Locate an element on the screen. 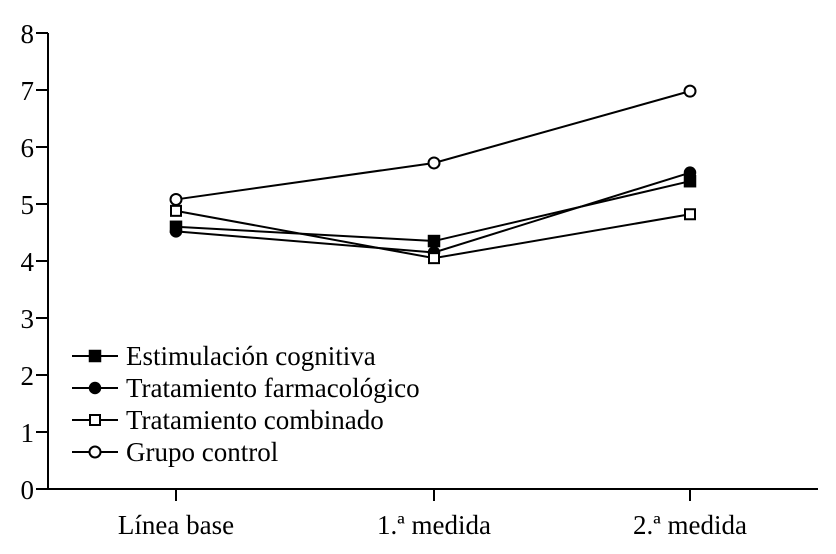  y-tick-label: 4 is located at coordinates (28, 262).